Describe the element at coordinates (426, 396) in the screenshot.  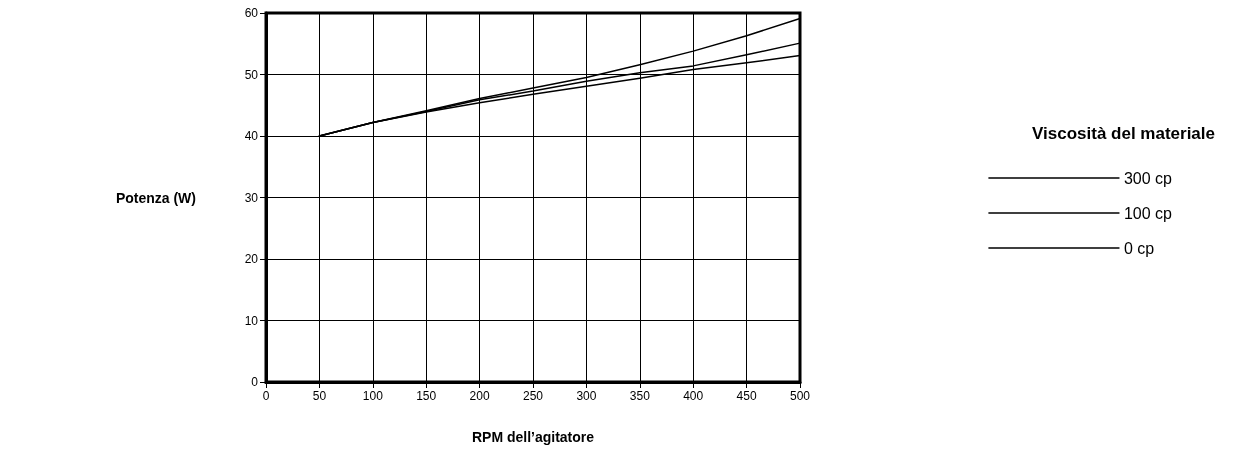
I see `x-tick-label: 150` at that location.